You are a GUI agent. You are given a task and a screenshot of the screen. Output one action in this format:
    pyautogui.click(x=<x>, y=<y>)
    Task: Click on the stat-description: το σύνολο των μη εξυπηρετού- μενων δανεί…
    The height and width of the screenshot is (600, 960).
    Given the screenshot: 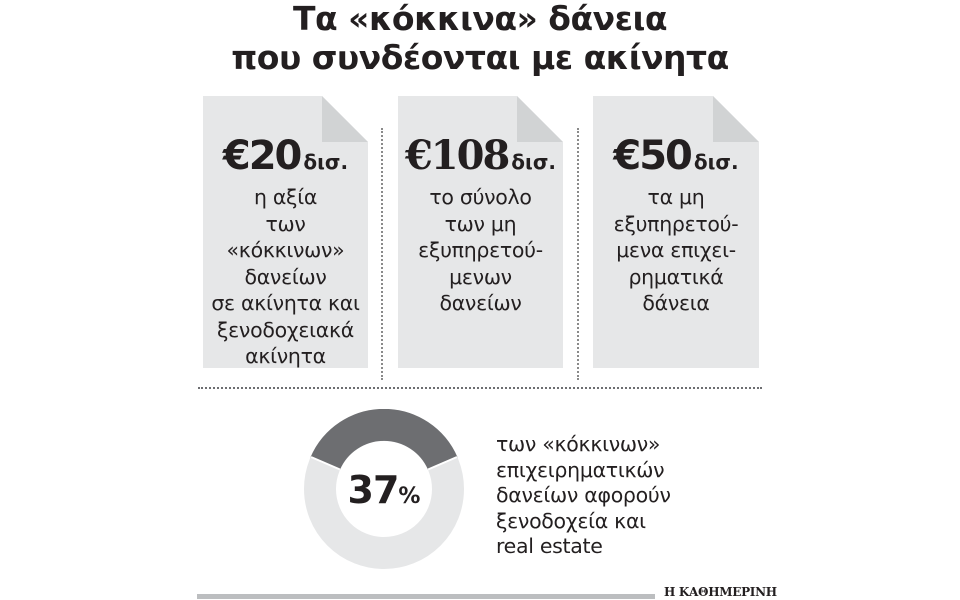 What is the action you would take?
    pyautogui.click(x=480, y=250)
    